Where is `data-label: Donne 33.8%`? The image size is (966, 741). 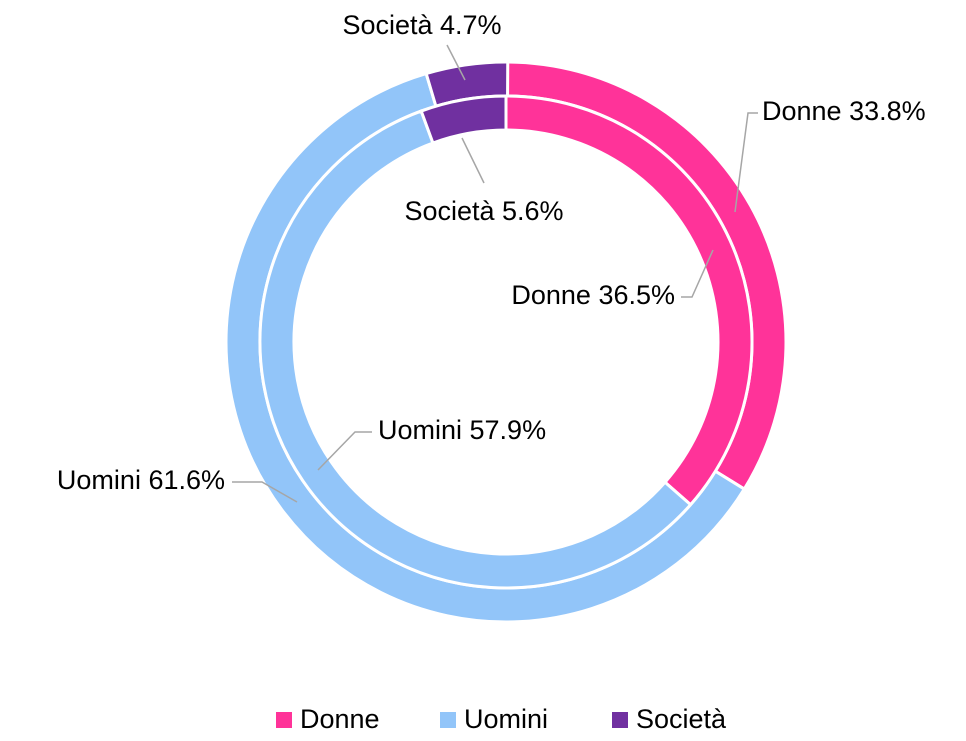
data-label: Donne 33.8% is located at coordinates (844, 111).